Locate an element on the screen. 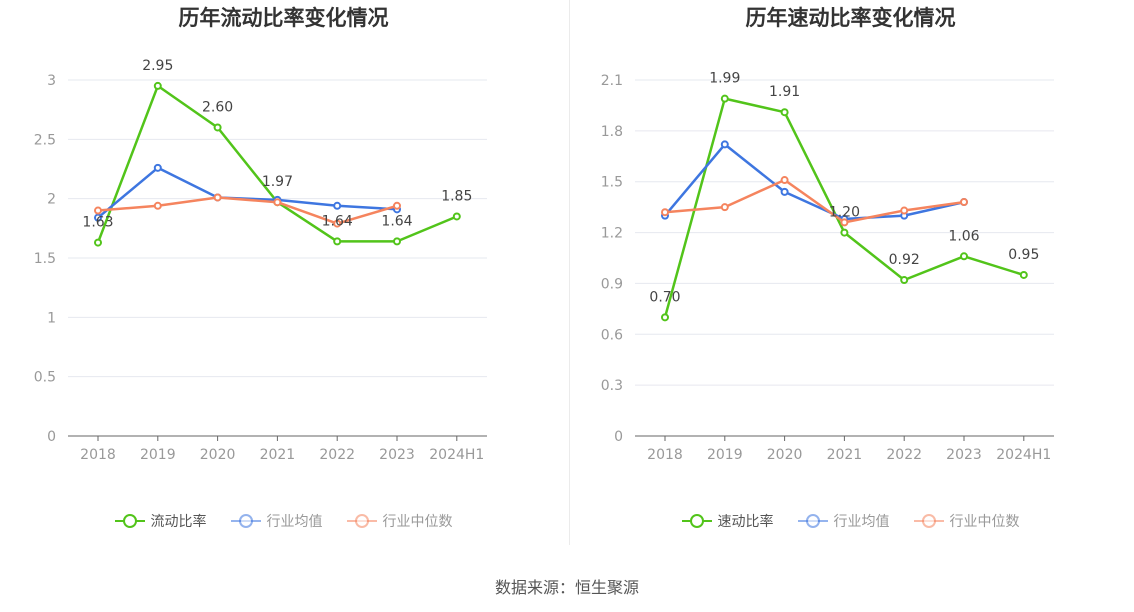 This screenshot has height=612, width=1134. y-tick-label: 1.8 is located at coordinates (612, 132).